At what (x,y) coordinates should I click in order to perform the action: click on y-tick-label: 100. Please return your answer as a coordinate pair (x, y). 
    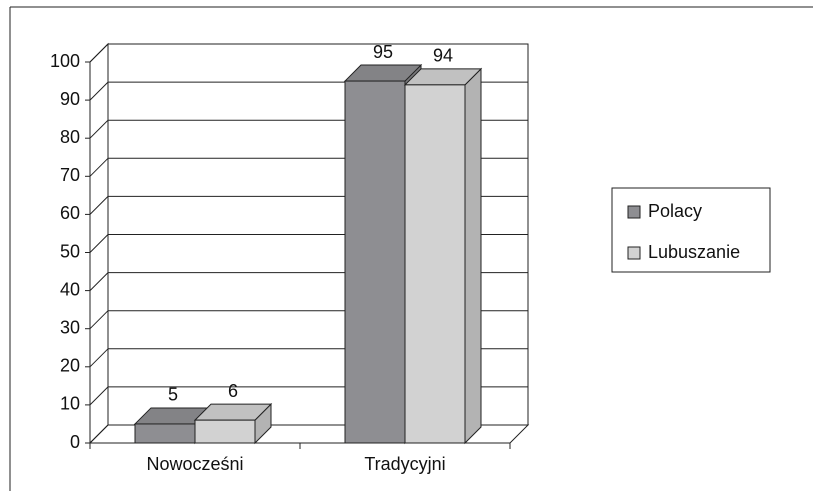
    Looking at the image, I should click on (65, 61).